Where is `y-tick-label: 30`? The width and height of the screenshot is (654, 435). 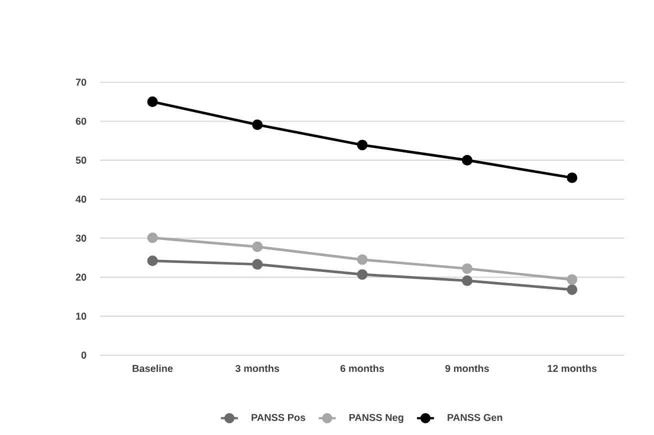 y-tick-label: 30 is located at coordinates (81, 238).